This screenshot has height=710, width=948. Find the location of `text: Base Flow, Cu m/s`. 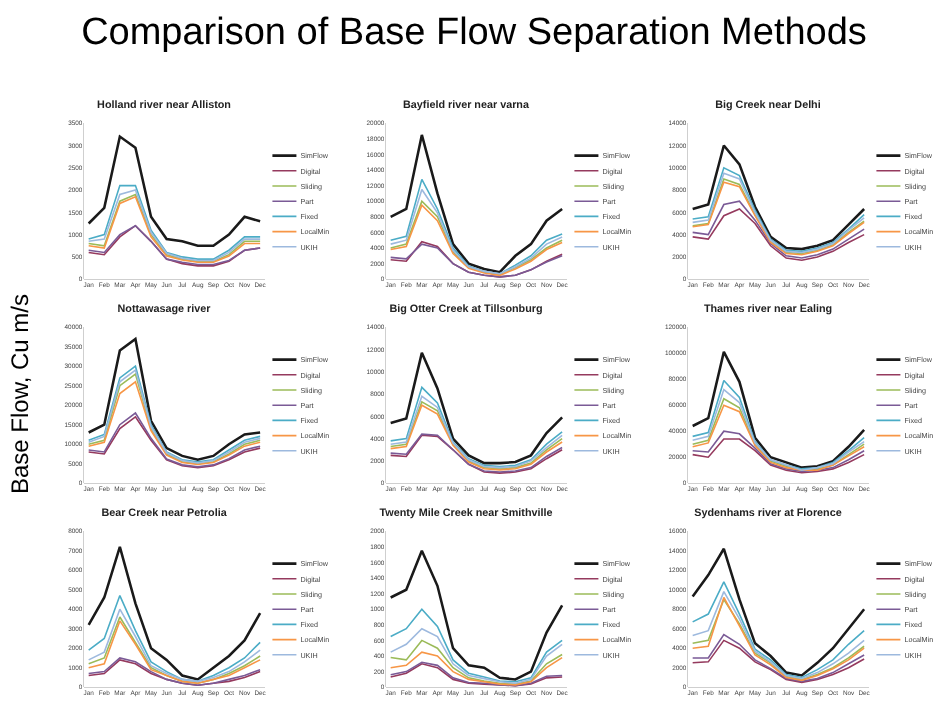

text: Base Flow, Cu m/s is located at coordinates (20, 395).